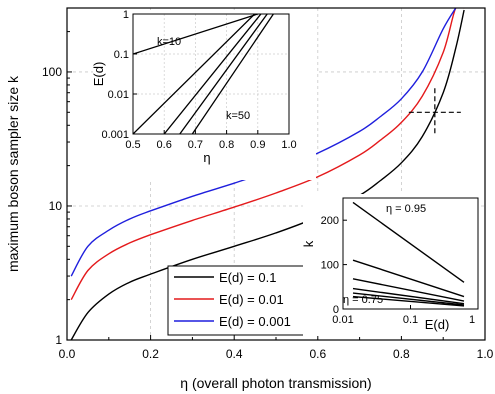 This screenshot has width=495, height=394. I want to click on main-x-tick-label: 1.0, so click(485, 354).